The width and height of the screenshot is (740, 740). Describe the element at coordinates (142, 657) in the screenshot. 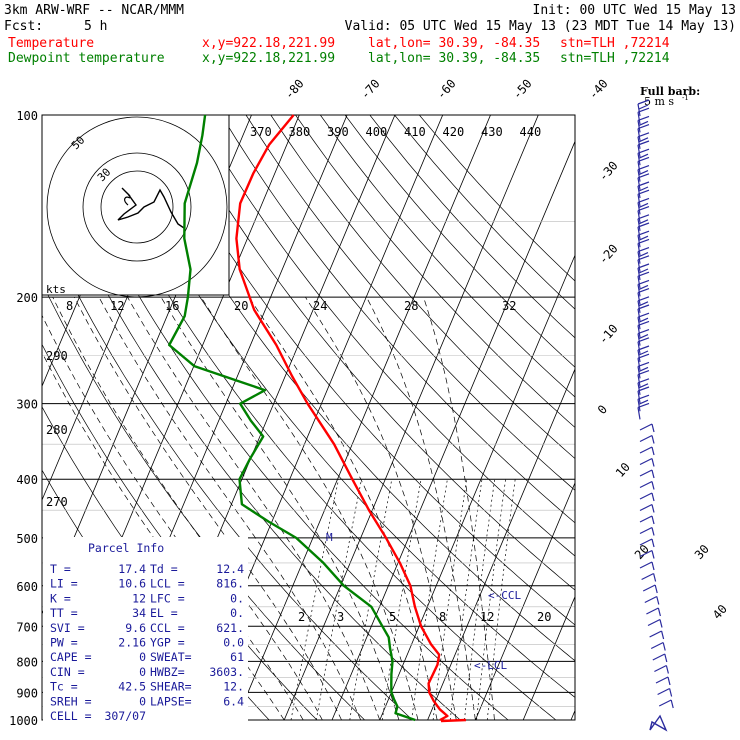

I see `parcel-row-value: 0` at that location.